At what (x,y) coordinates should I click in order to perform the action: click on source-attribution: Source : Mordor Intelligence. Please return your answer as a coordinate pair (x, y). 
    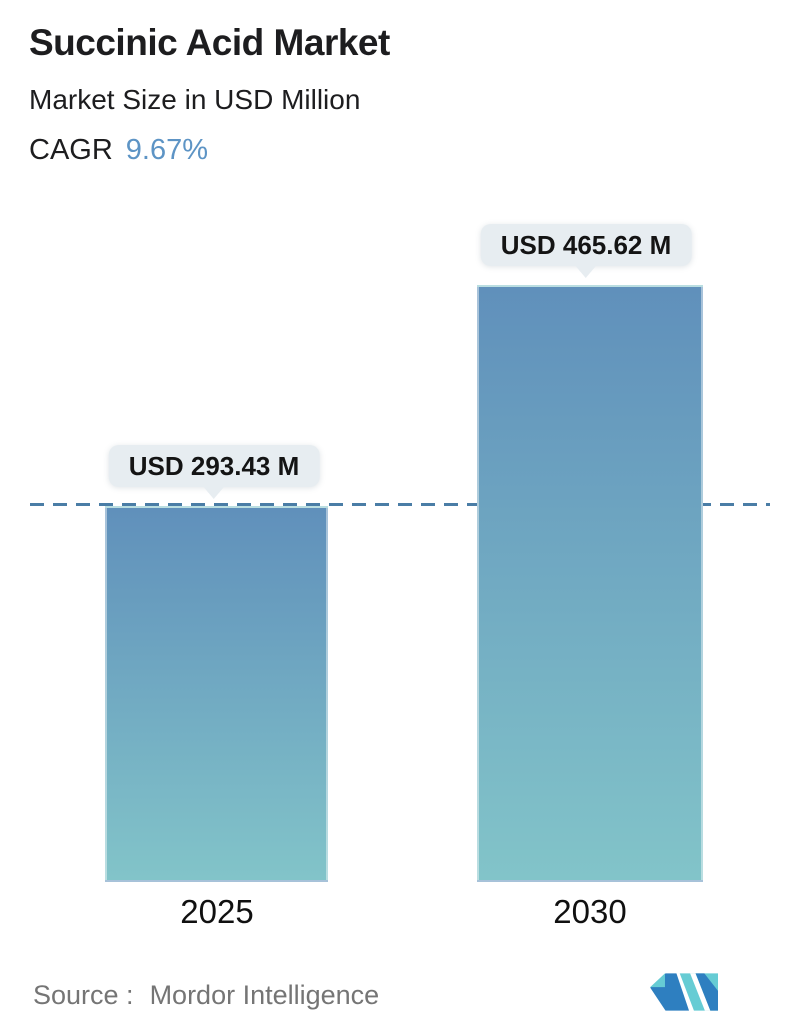
    Looking at the image, I should click on (206, 995).